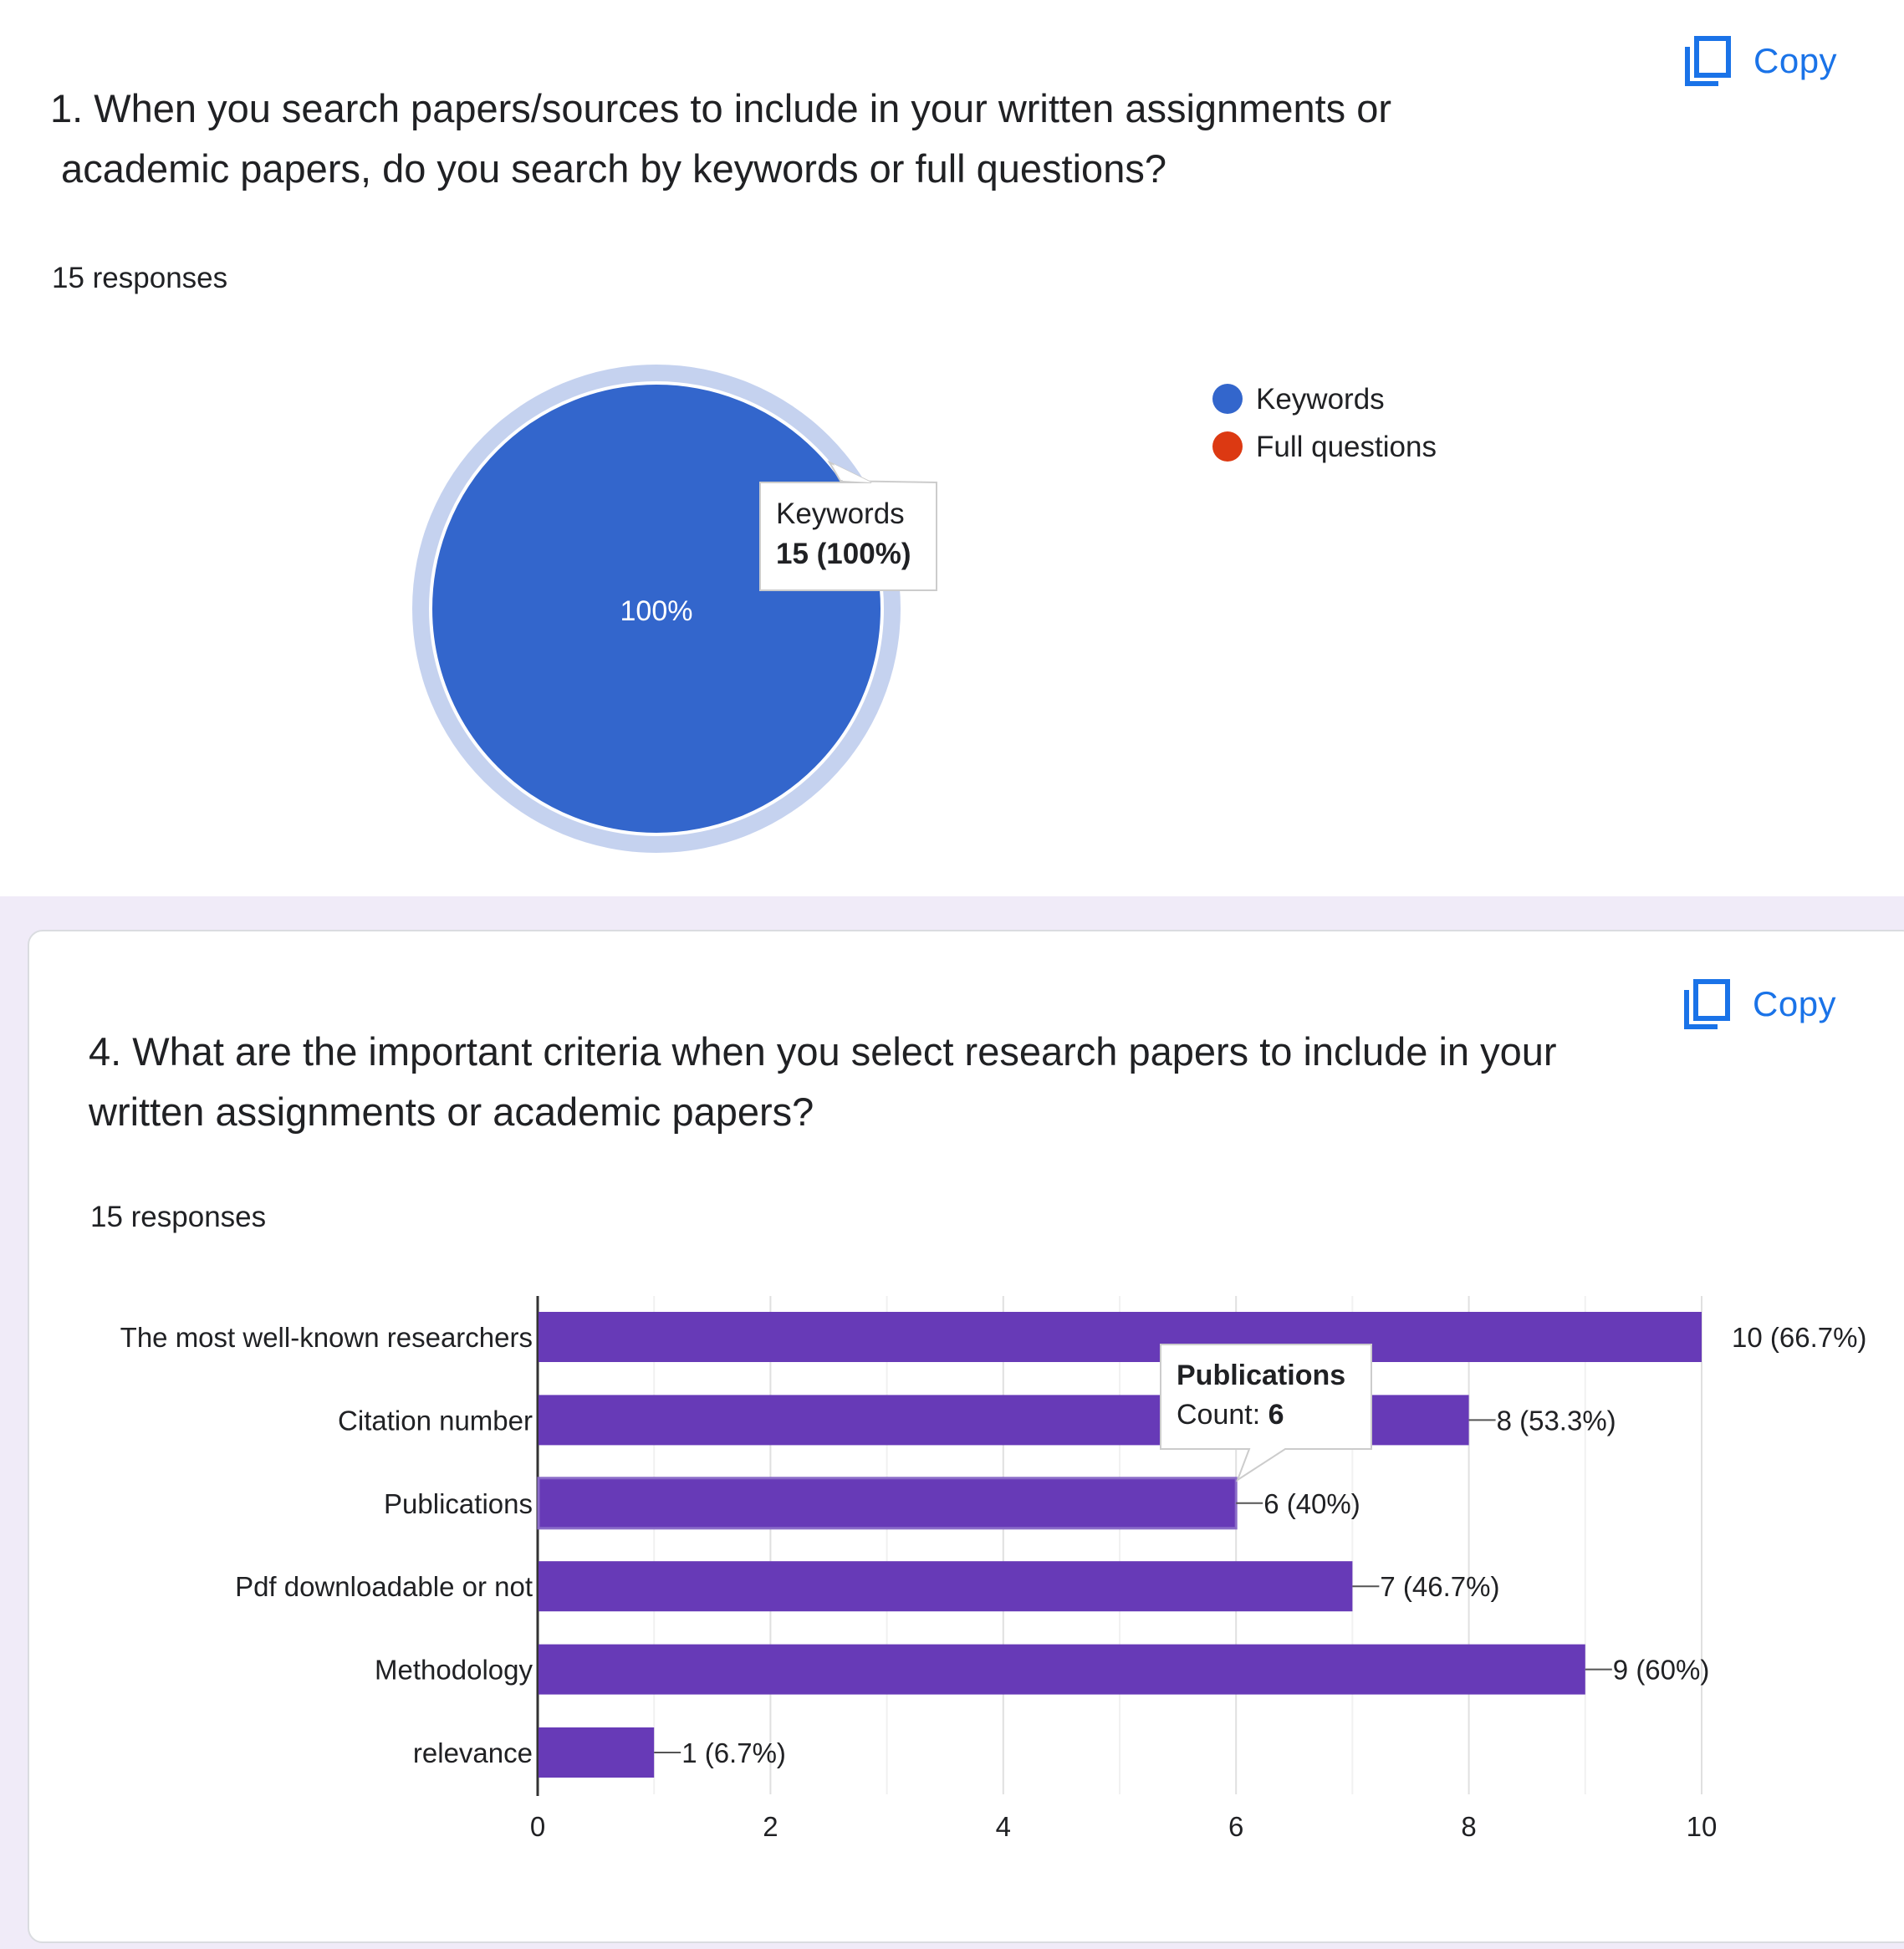 Image resolution: width=1904 pixels, height=1949 pixels. What do you see at coordinates (473, 1752) in the screenshot?
I see `category-label: relevance` at bounding box center [473, 1752].